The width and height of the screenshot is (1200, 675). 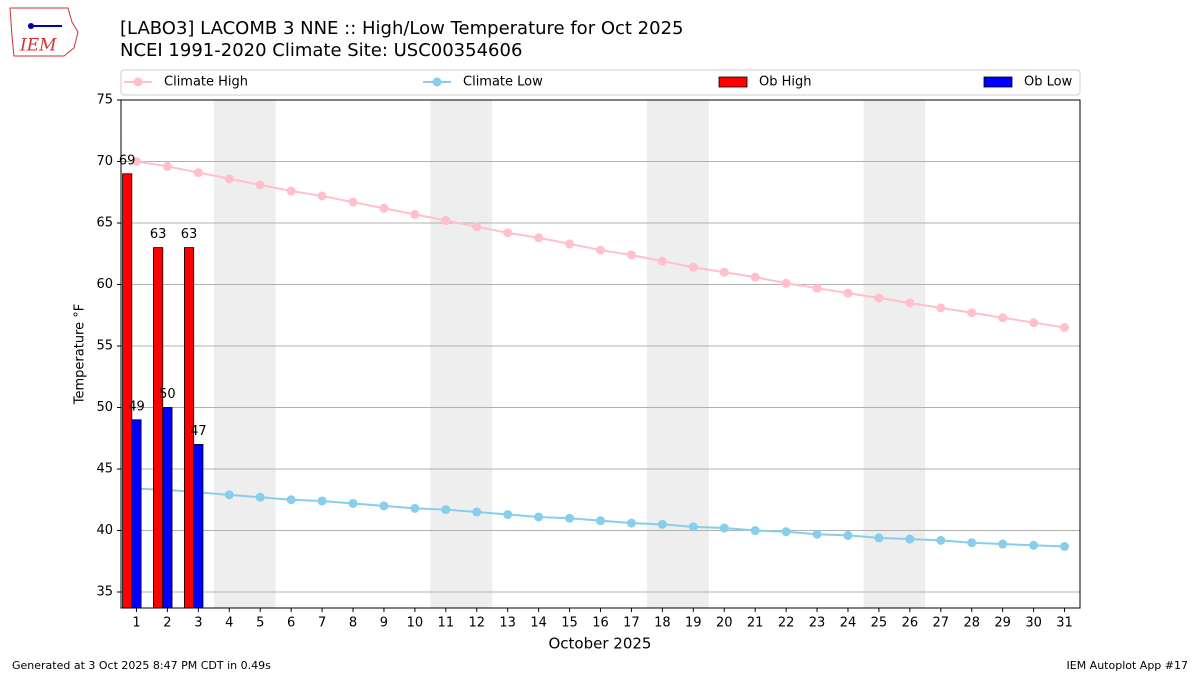 I want to click on chart-subtitle: NCEI 1991-2020 Climate Site: USC00354606, so click(x=321, y=50).